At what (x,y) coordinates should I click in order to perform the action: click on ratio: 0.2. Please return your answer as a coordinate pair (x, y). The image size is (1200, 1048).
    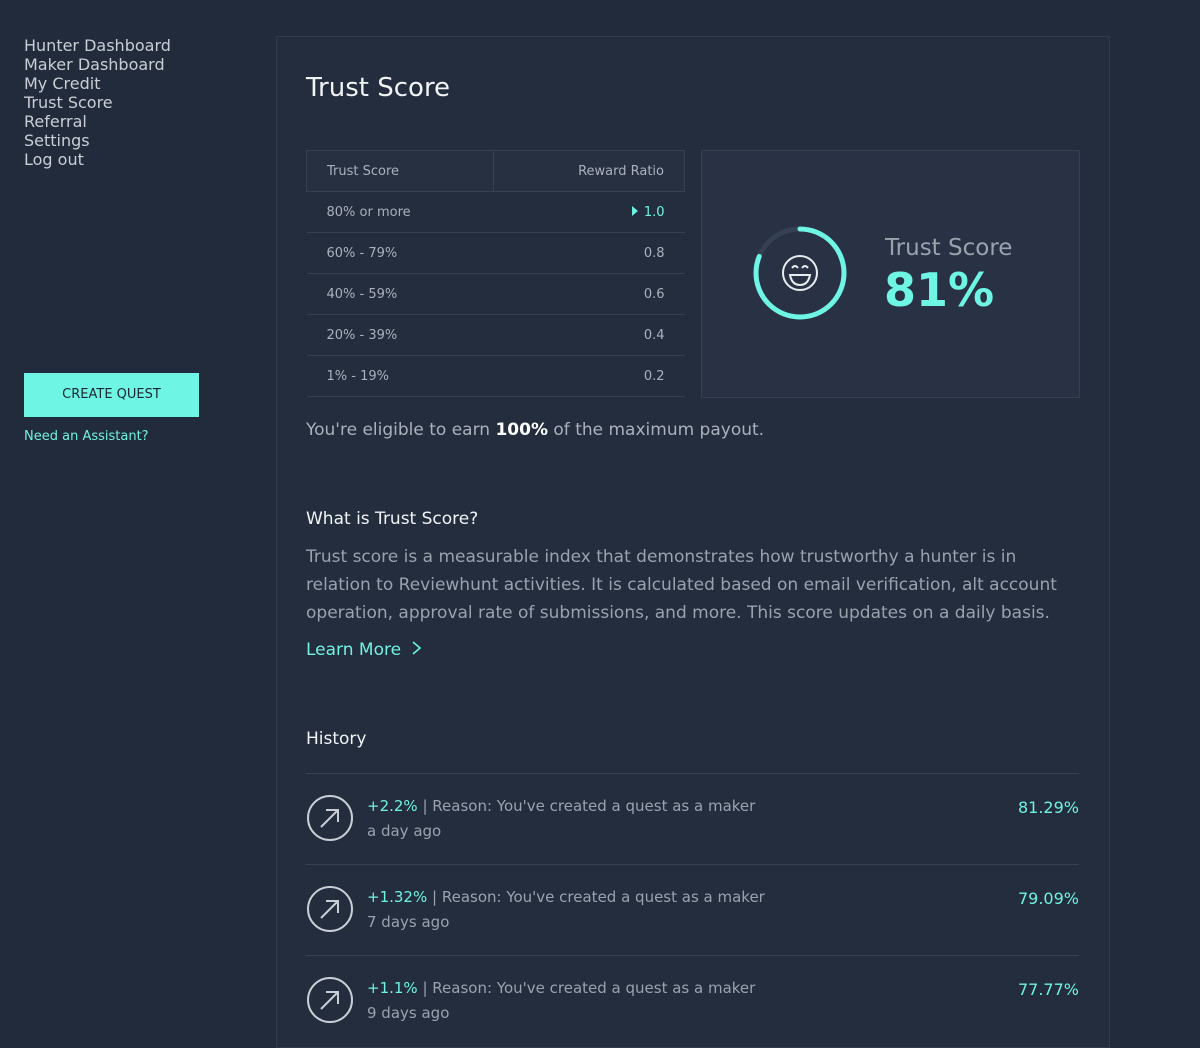
    Looking at the image, I should click on (654, 376).